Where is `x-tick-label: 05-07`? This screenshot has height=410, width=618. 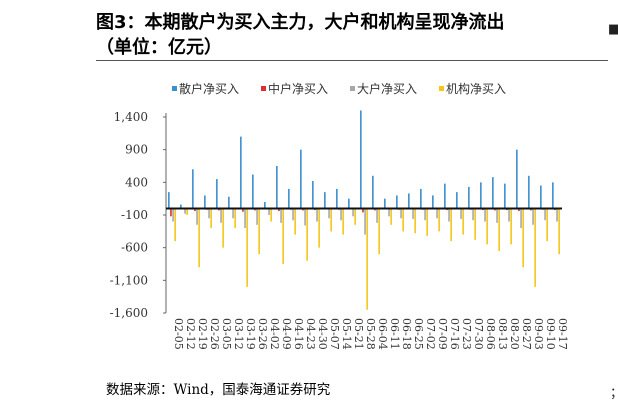
x-tick-label: 05-07 is located at coordinates (334, 334).